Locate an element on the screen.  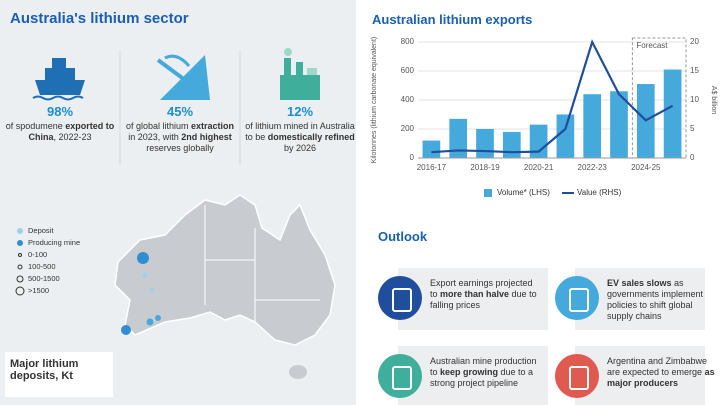
text-part: of spodumene is located at coordinates (35, 126).